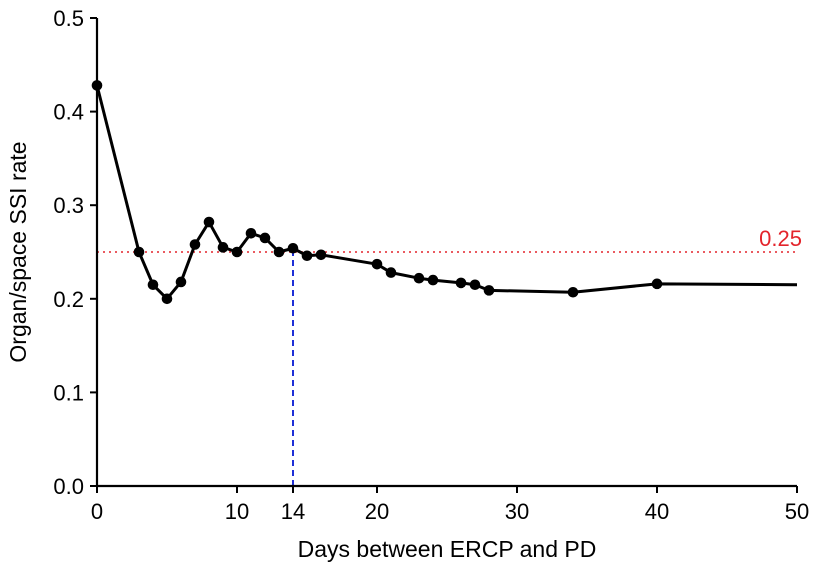 The height and width of the screenshot is (568, 824). I want to click on y-tick-label: 0.3, so click(68, 205).